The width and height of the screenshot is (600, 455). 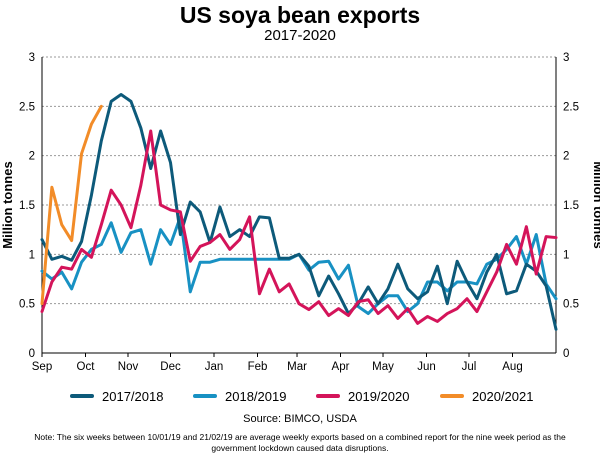 I want to click on x-tick-label: May, so click(x=383, y=367).